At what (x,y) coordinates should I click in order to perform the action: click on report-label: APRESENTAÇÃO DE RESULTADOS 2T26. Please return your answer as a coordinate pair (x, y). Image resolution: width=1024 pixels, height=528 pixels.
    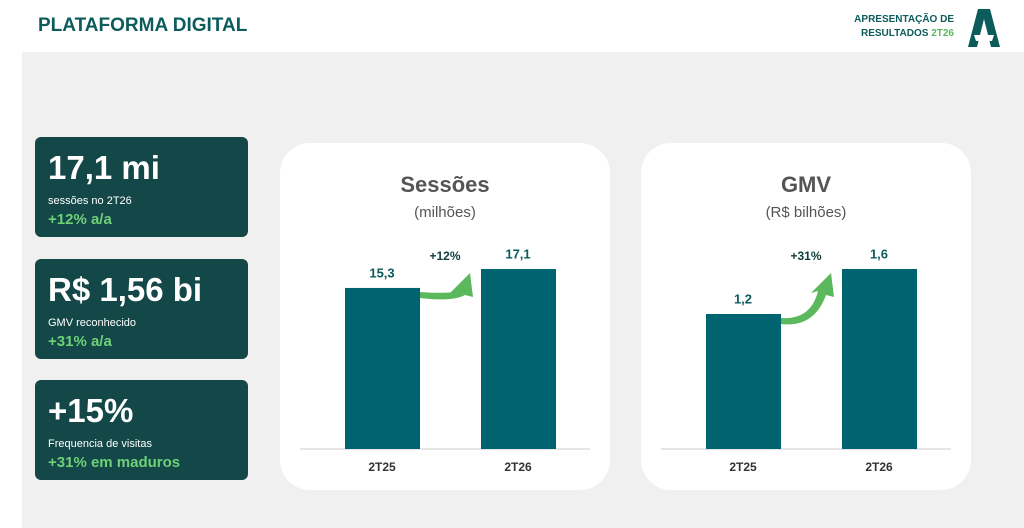
    Looking at the image, I should click on (904, 27).